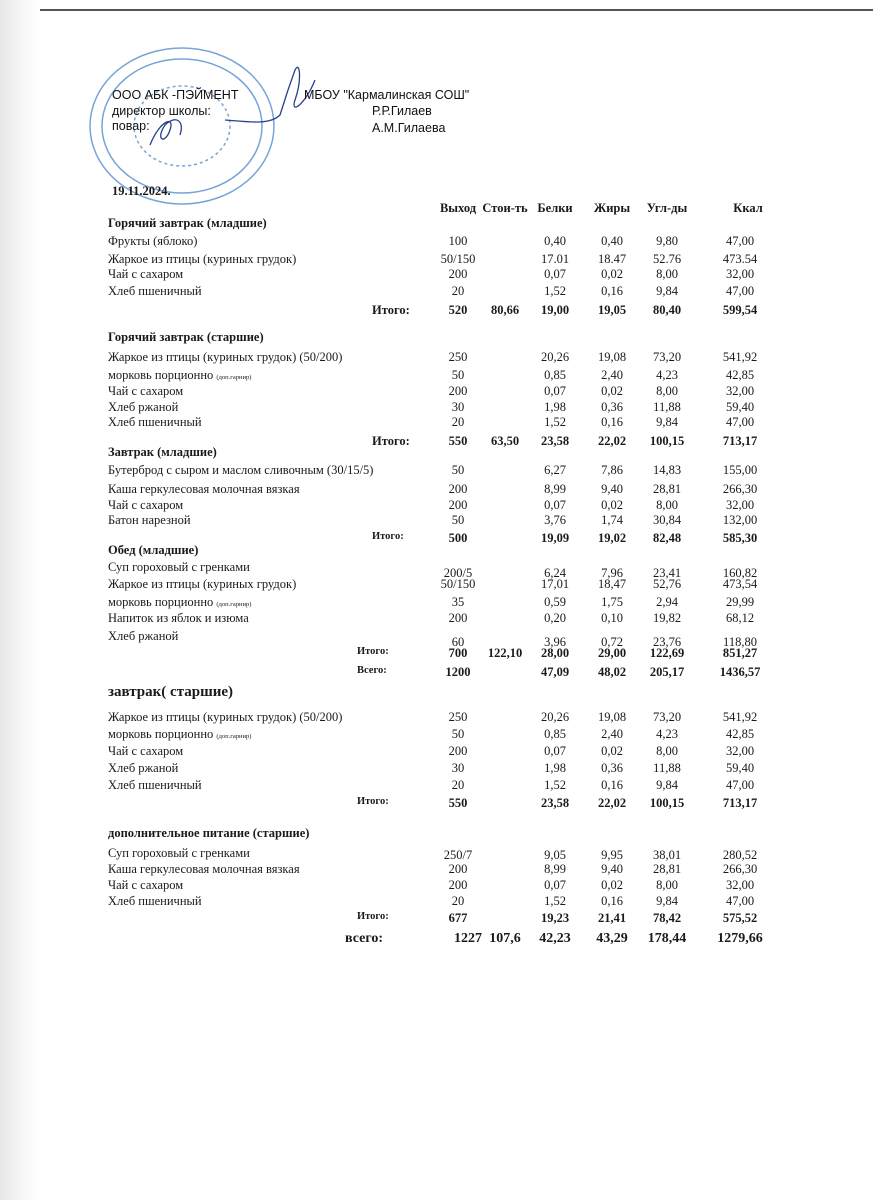 The image size is (873, 1200). Describe the element at coordinates (458, 441) in the screenshot. I see `total-value: 550` at that location.